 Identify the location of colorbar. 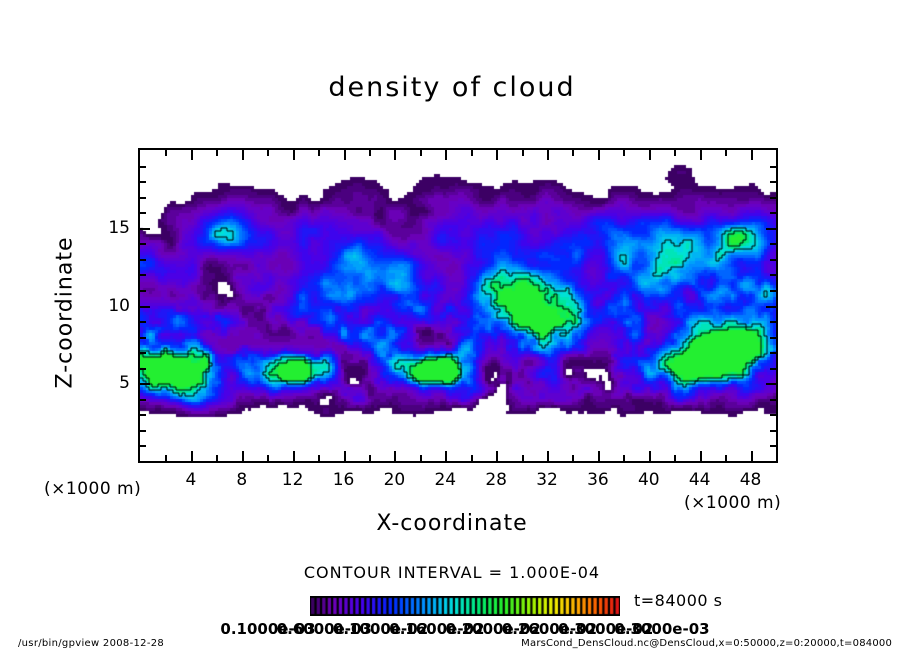
(465, 606).